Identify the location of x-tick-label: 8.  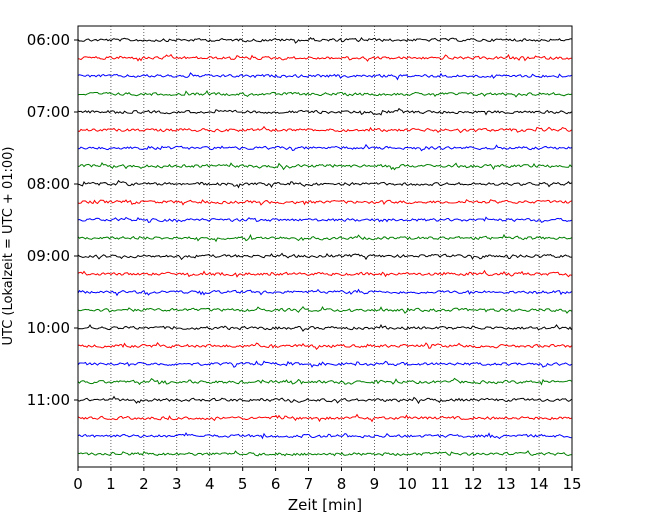
(342, 484).